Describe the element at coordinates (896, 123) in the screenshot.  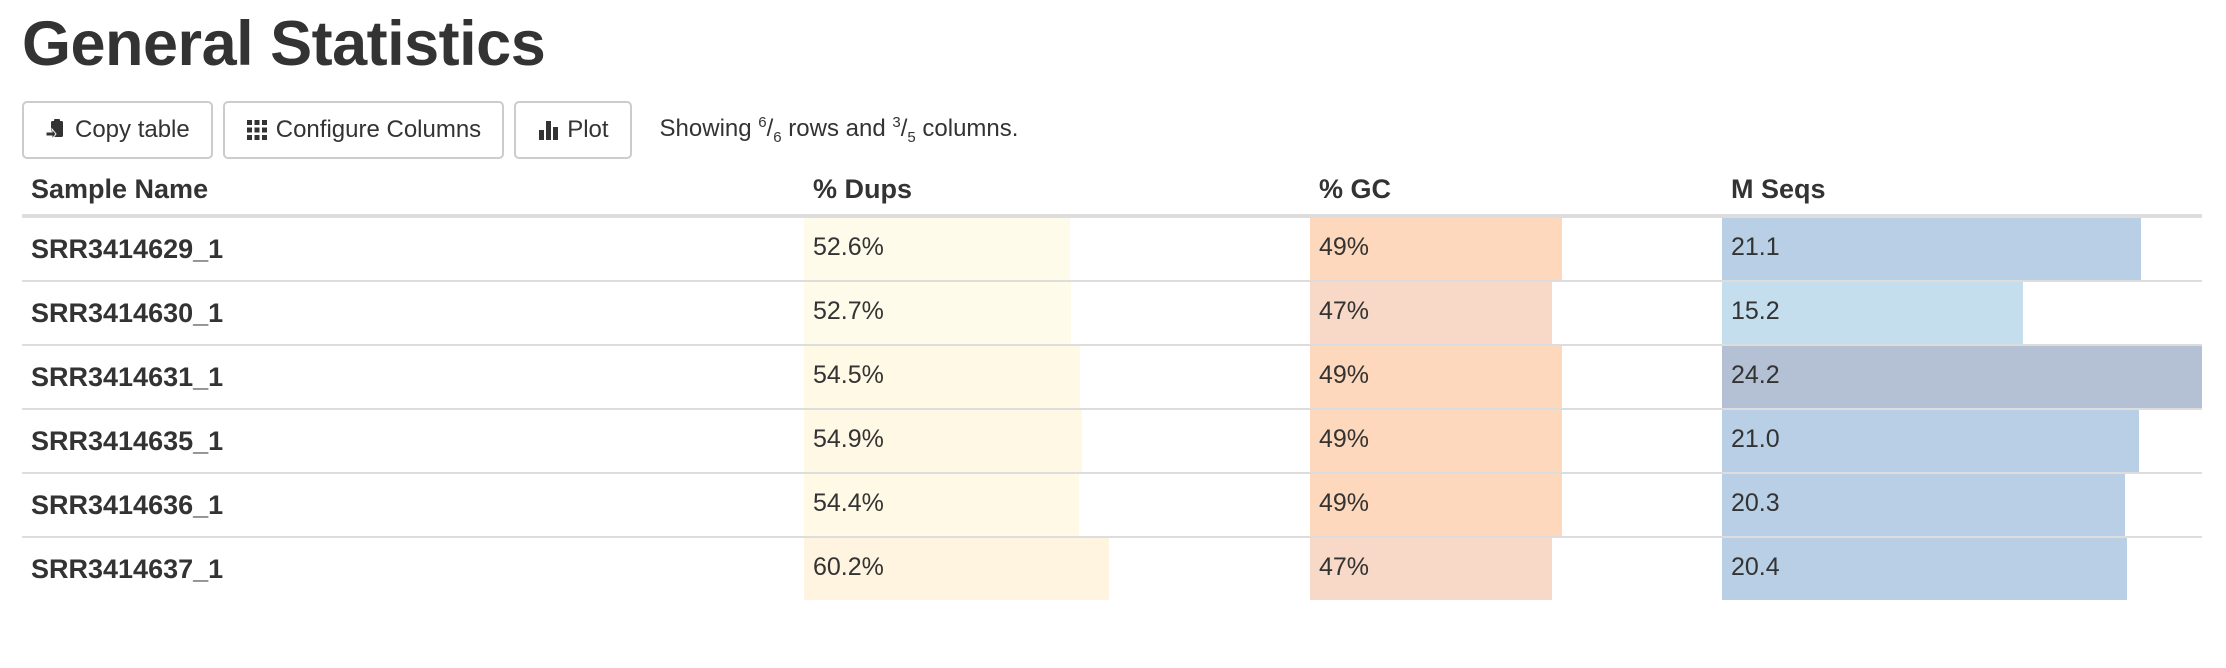
I see `cols-shown: 3` at that location.